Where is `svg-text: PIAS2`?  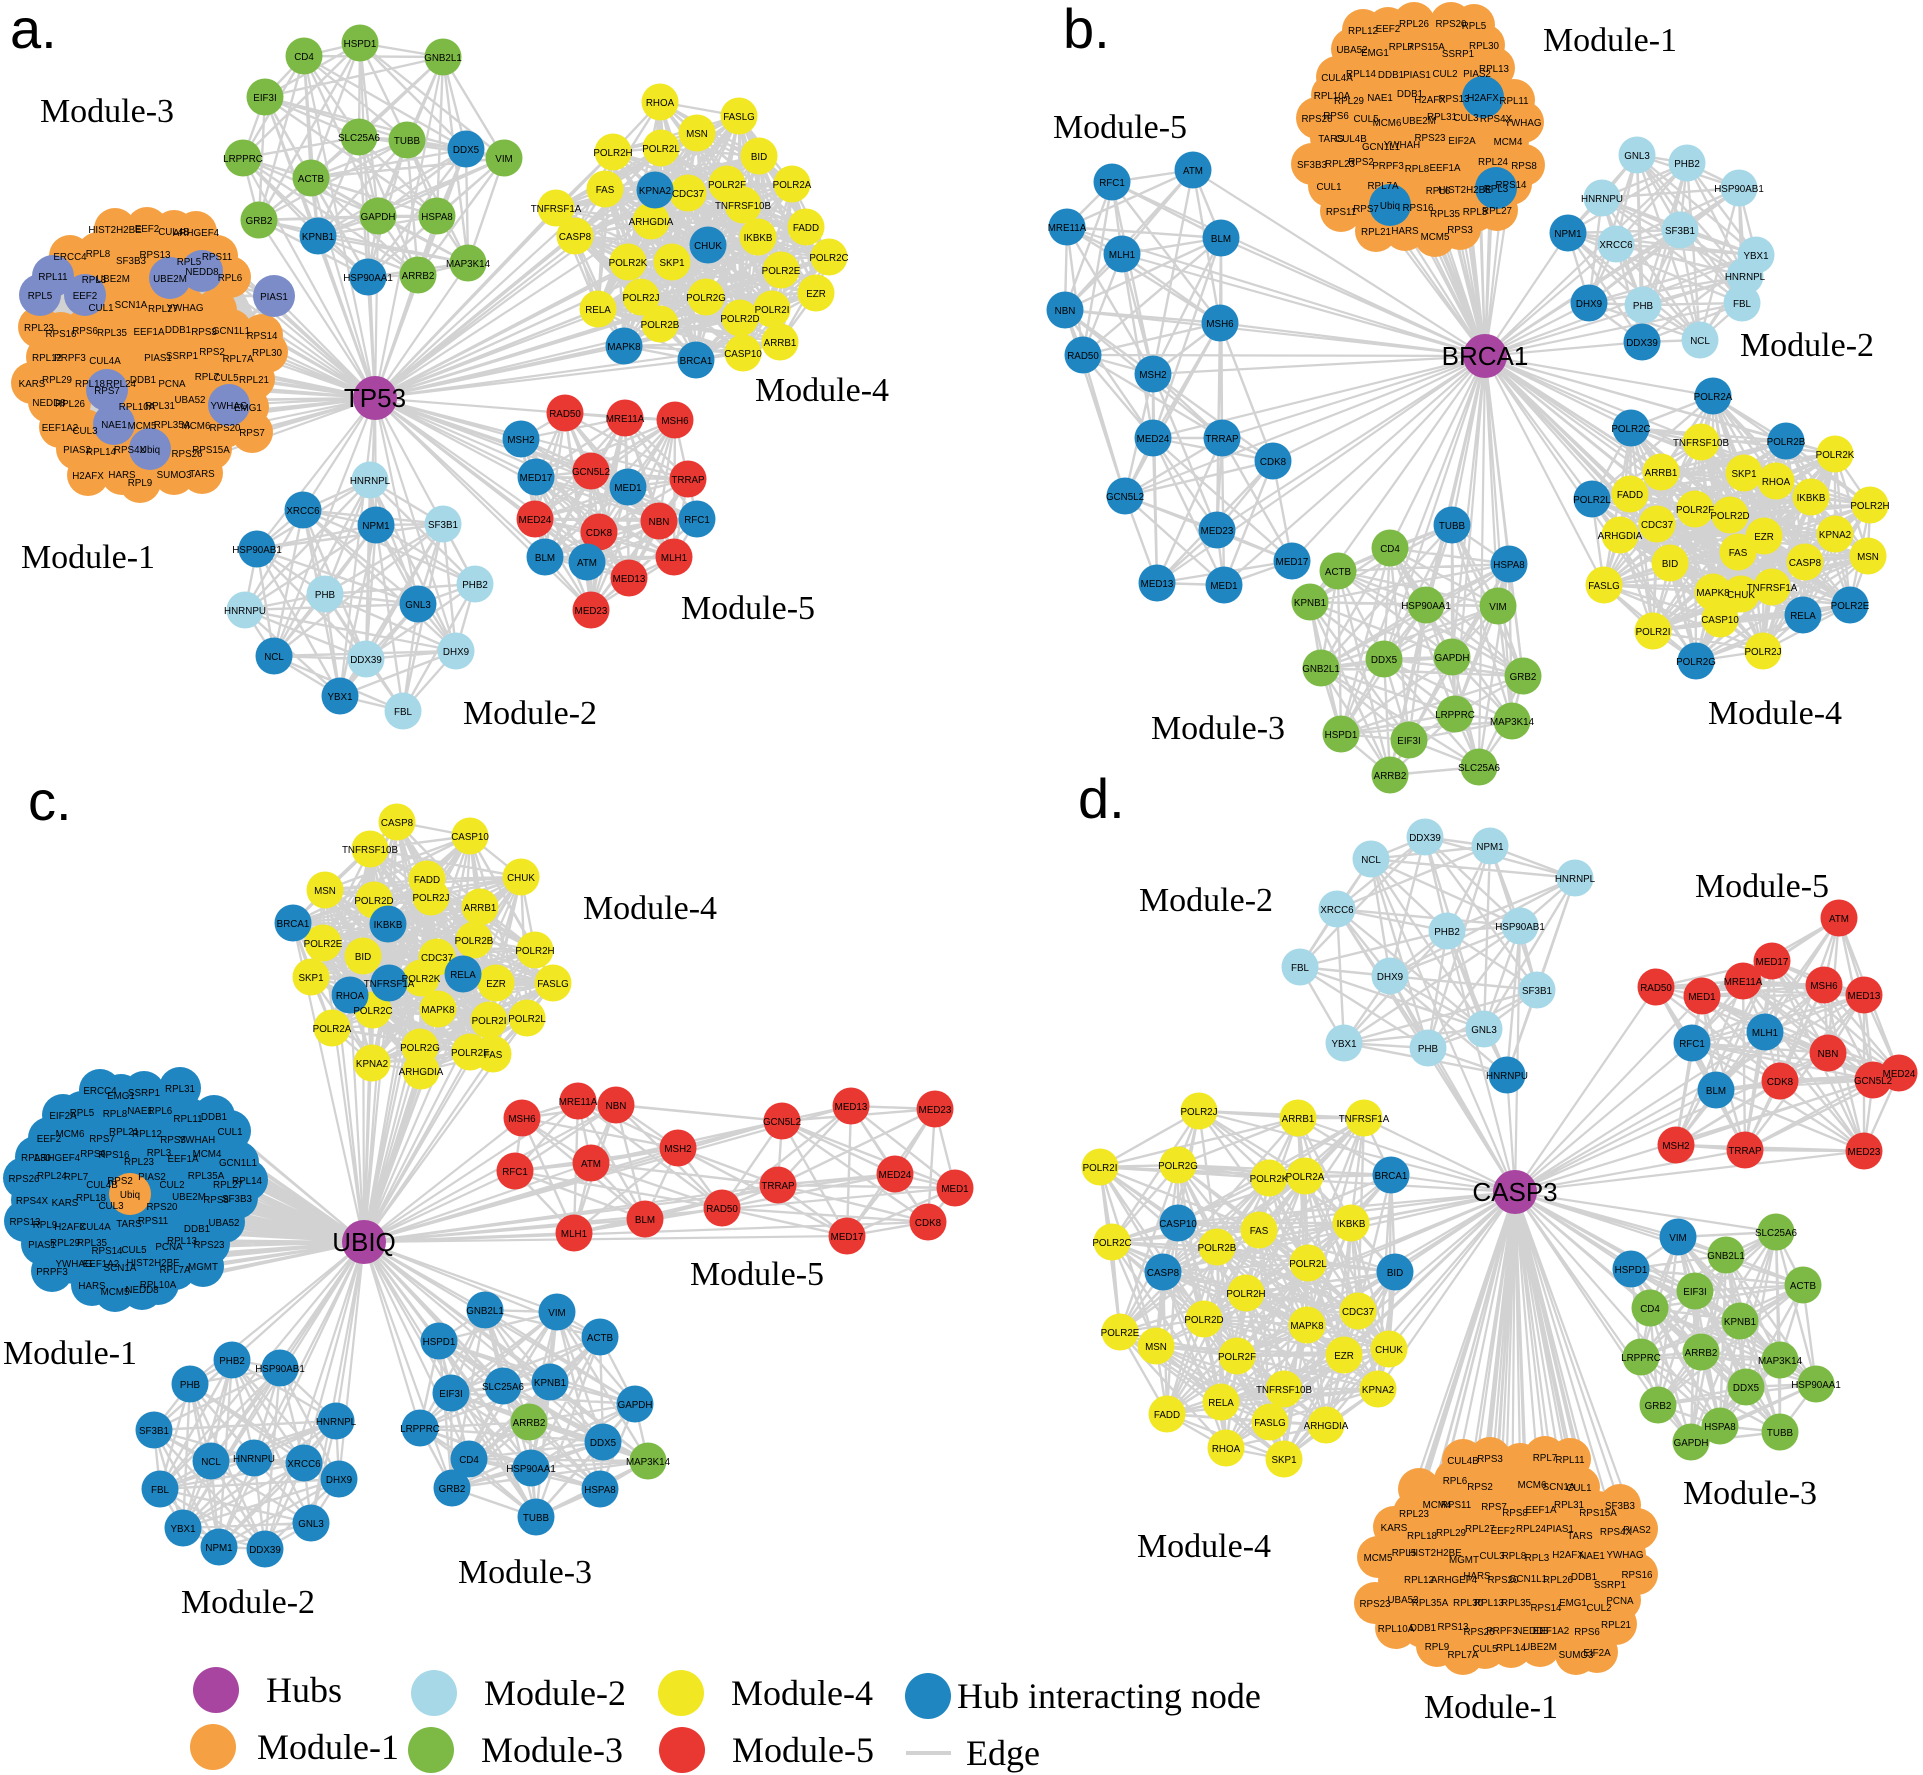
svg-text: PIAS2 is located at coordinates (152, 1177).